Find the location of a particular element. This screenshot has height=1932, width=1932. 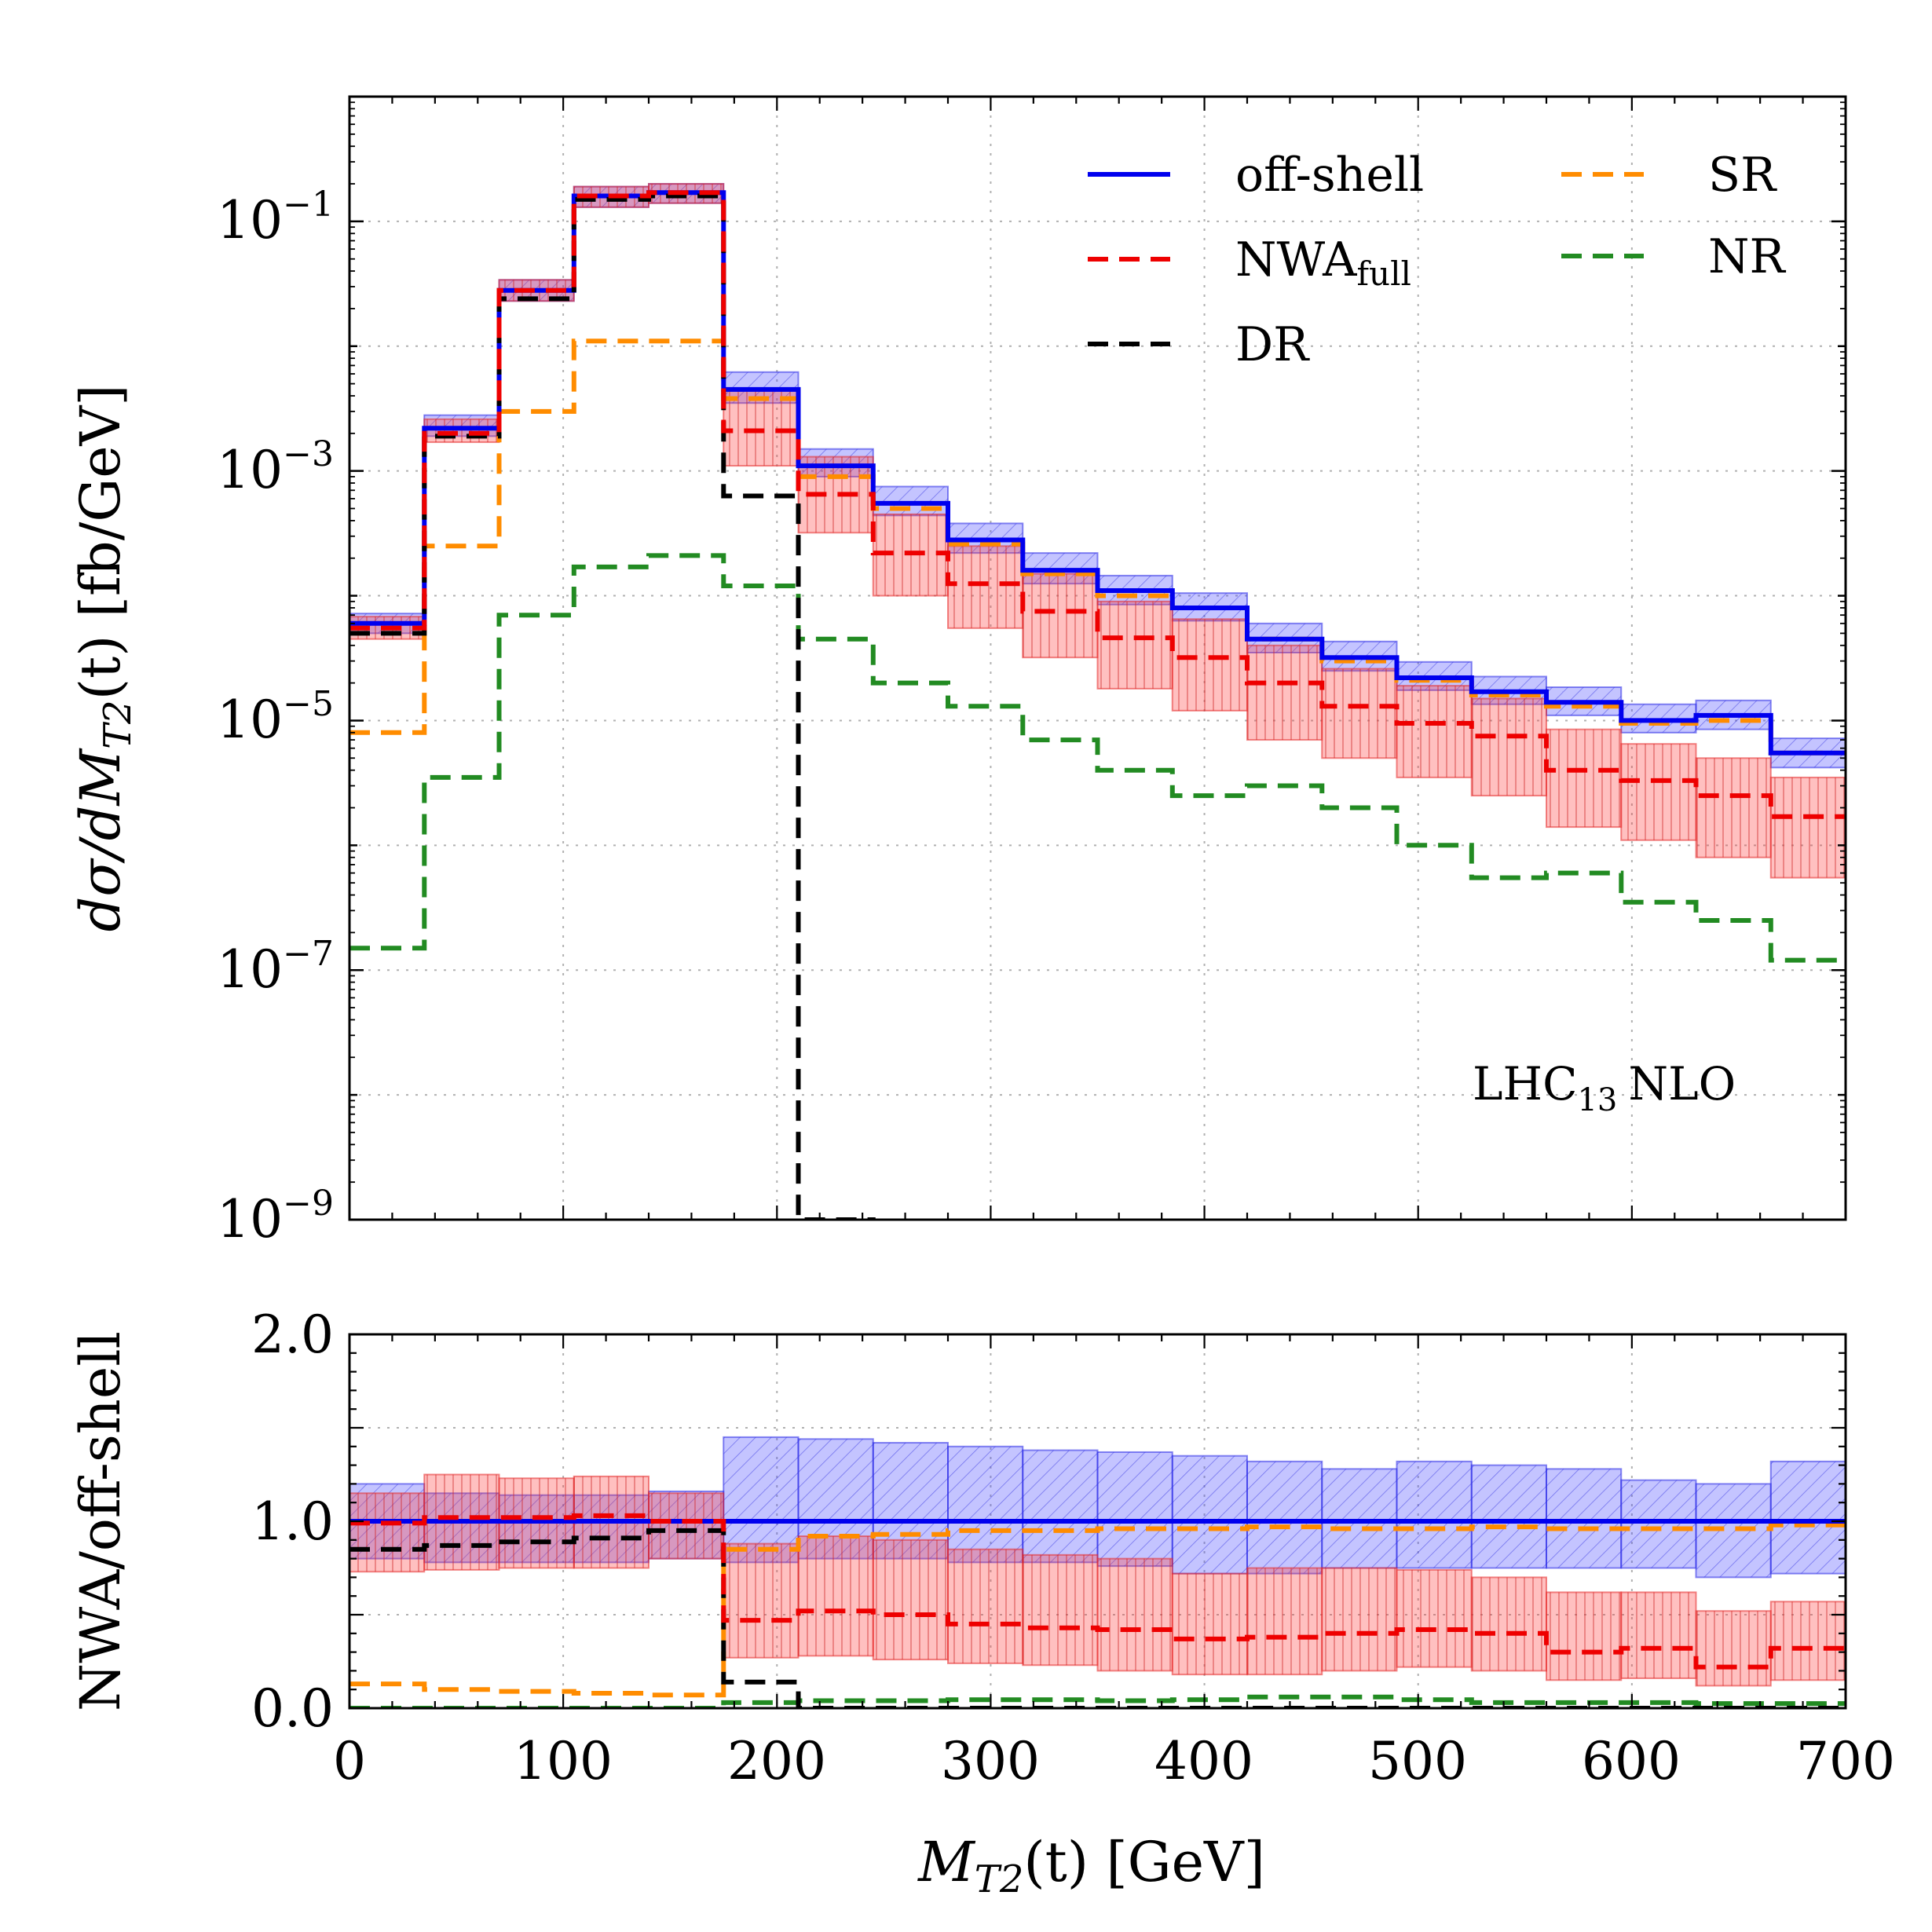

xtick-label: 600 is located at coordinates (1631, 1761).